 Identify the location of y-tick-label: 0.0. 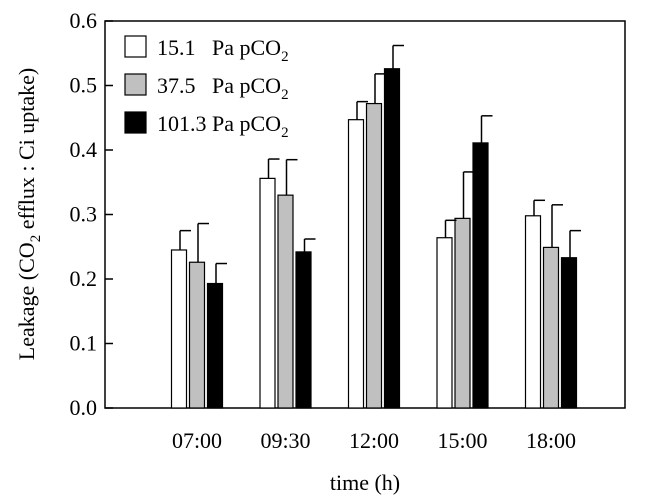
(84, 407).